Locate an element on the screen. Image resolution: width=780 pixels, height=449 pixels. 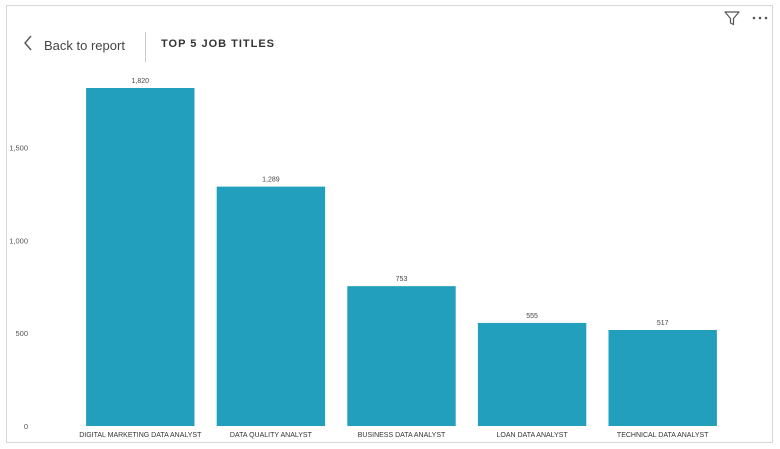
filter-icon is located at coordinates (732, 18).